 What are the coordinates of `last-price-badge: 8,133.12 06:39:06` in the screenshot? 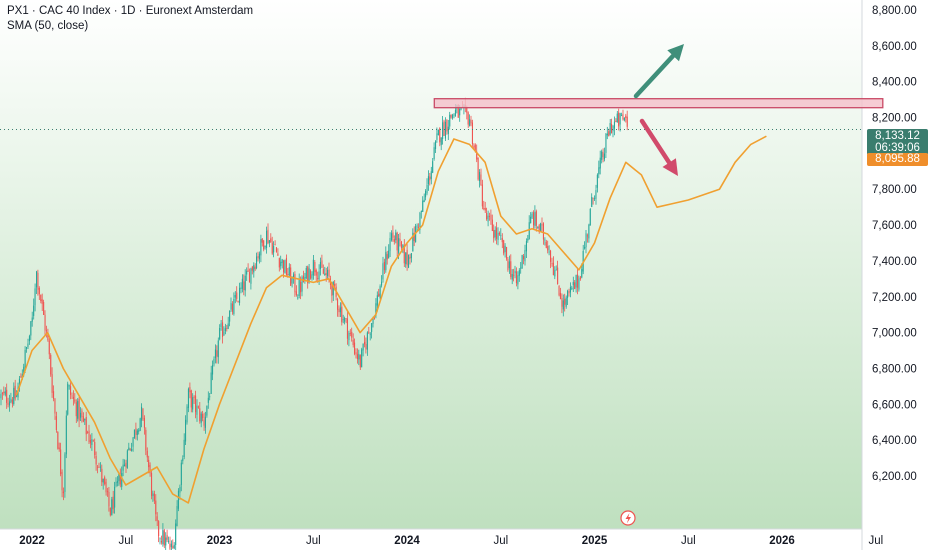 It's located at (897, 142).